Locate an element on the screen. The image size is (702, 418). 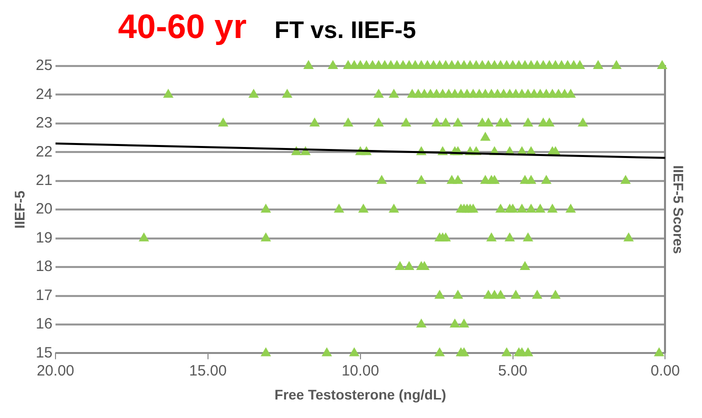
chart-title: 40-60 yr is located at coordinates (182, 27).